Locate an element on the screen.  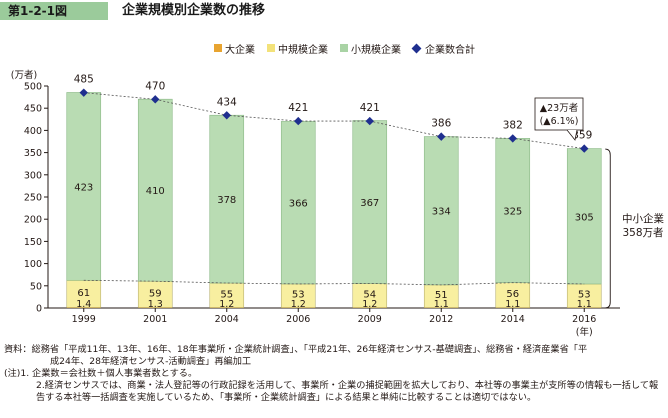
bar-large-1999 is located at coordinates (83, 307).